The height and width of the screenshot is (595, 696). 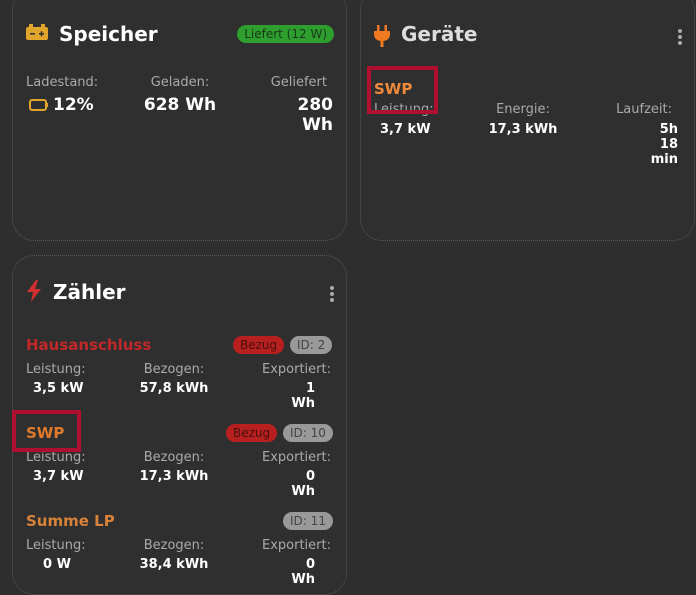 I want to click on energie-label: Energie:, so click(x=523, y=109).